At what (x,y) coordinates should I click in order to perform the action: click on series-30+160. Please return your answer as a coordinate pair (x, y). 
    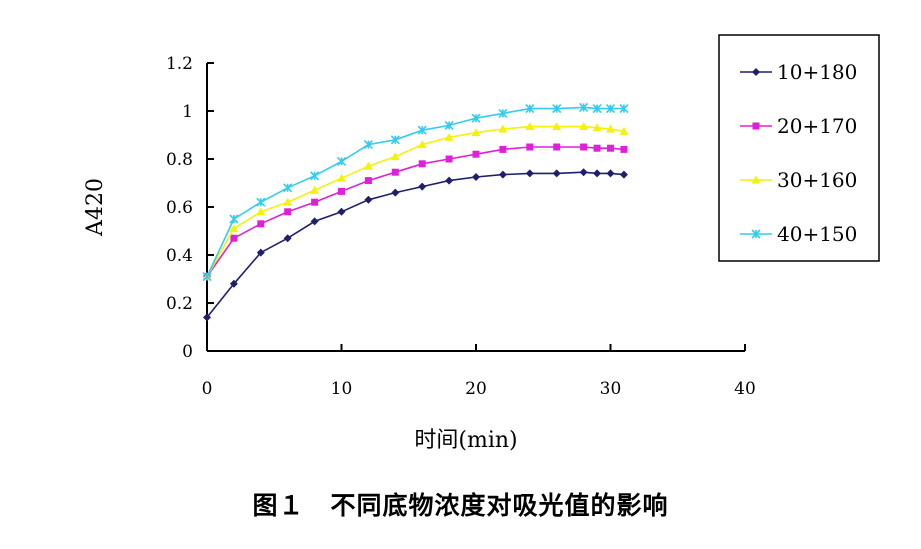
    Looking at the image, I should click on (415, 201).